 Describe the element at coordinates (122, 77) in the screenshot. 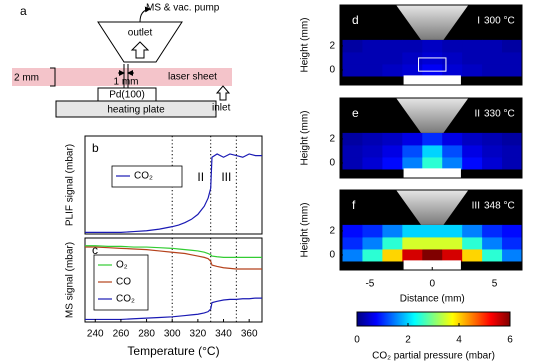

I see `laser-sheet` at that location.